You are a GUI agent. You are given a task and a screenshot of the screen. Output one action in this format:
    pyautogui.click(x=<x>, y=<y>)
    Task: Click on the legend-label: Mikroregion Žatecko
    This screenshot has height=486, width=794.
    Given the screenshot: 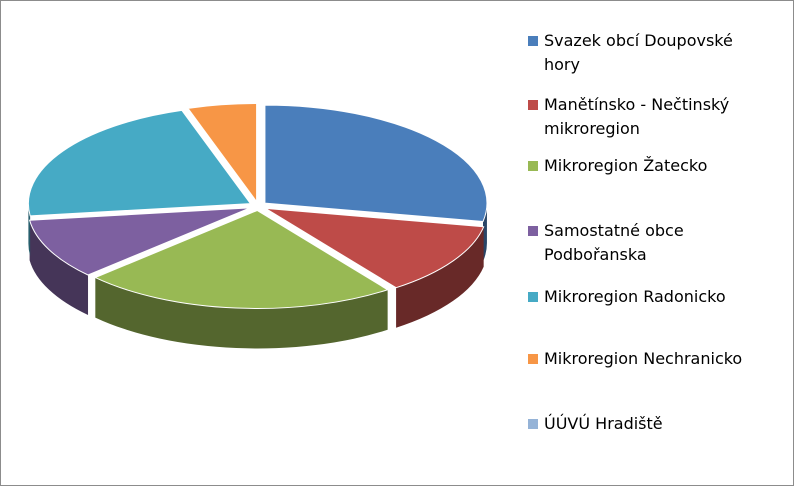 What is the action you would take?
    pyautogui.click(x=626, y=165)
    